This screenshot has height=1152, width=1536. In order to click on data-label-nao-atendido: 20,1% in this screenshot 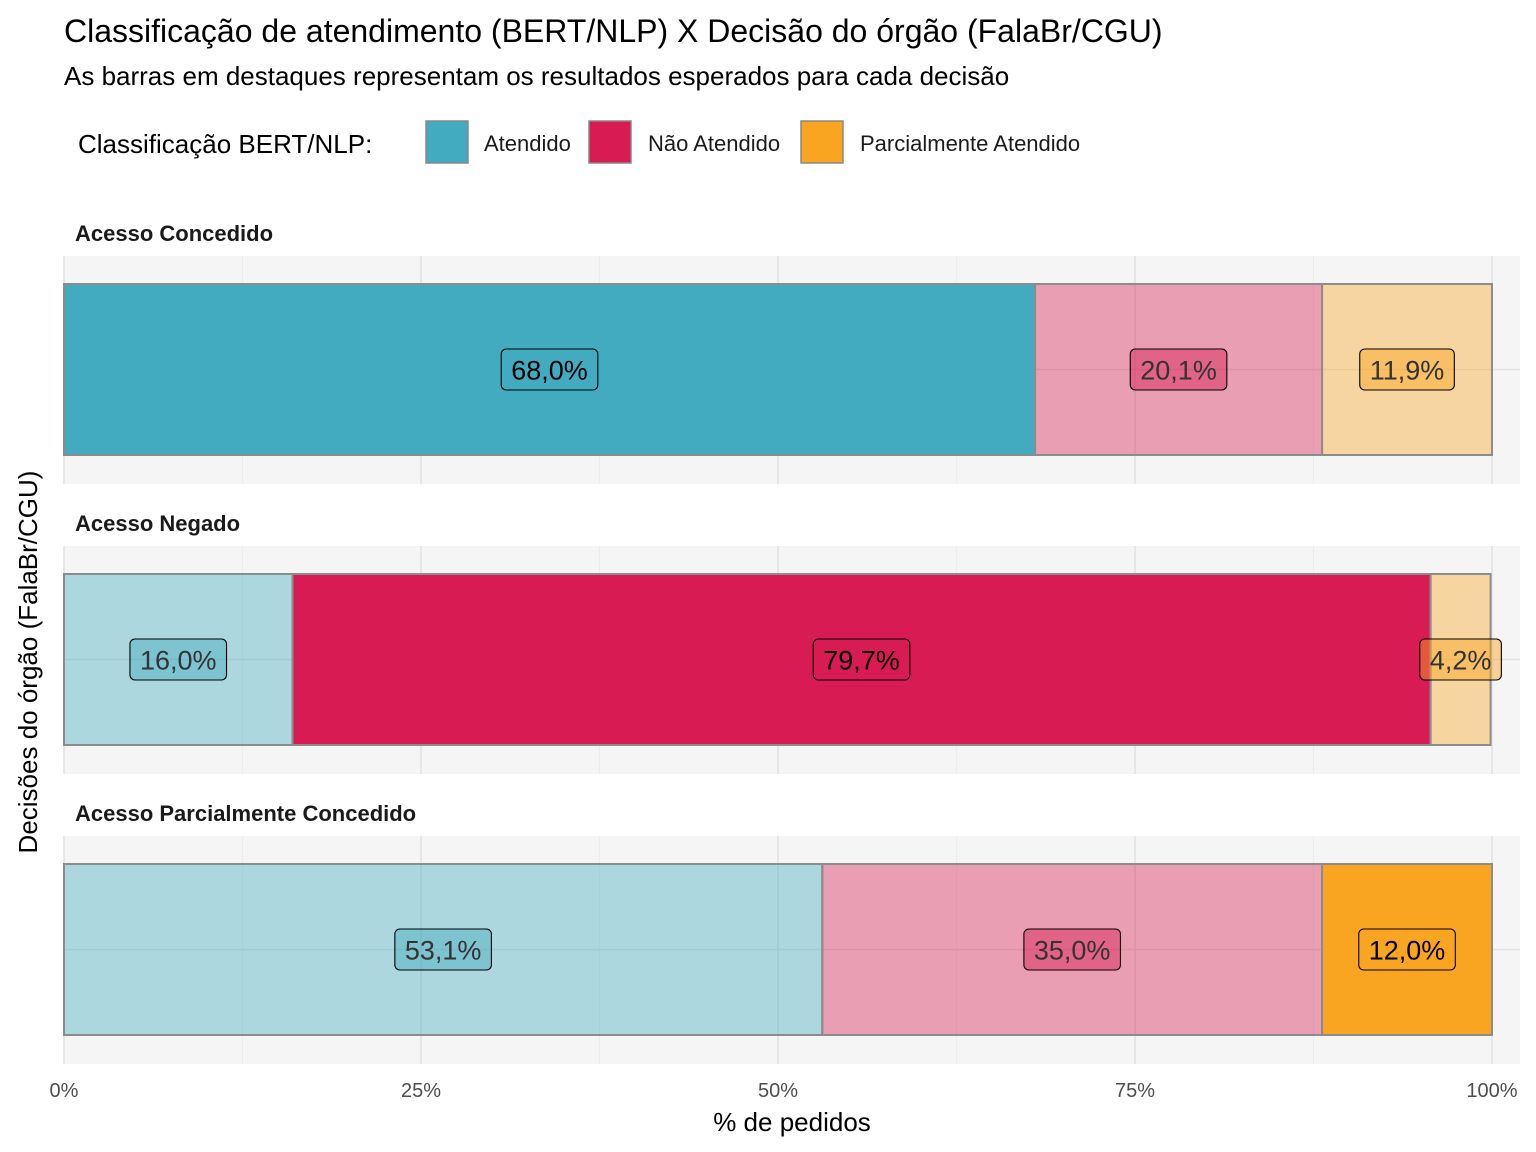, I will do `click(1178, 369)`.